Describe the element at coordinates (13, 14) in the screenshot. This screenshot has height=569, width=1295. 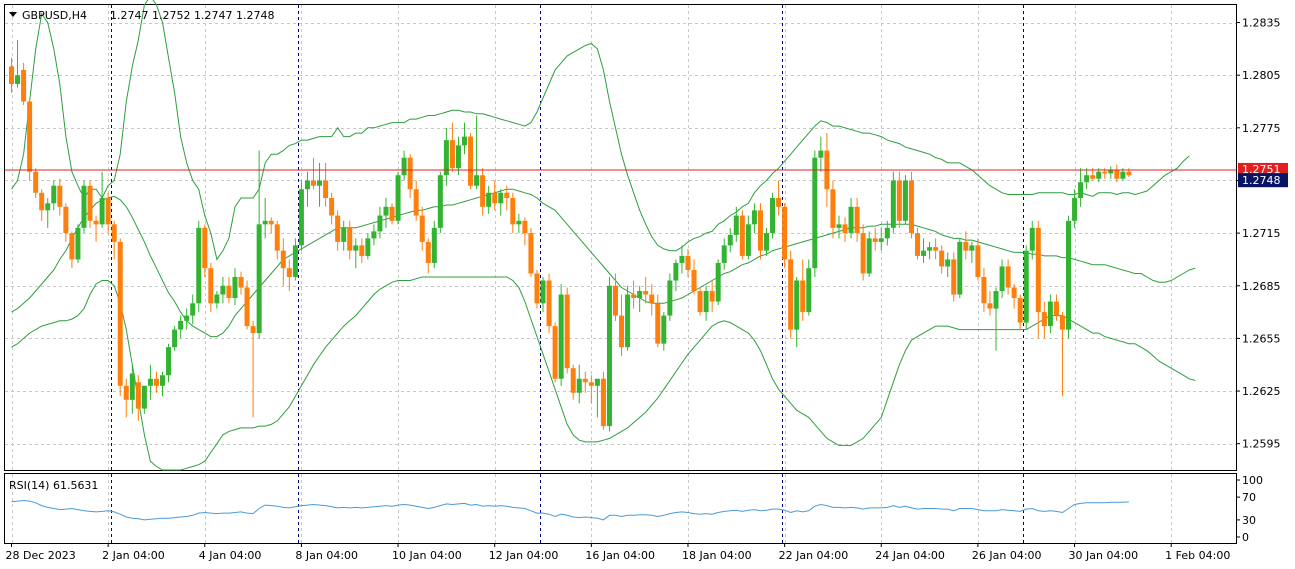
I see `triangle-down-icon` at that location.